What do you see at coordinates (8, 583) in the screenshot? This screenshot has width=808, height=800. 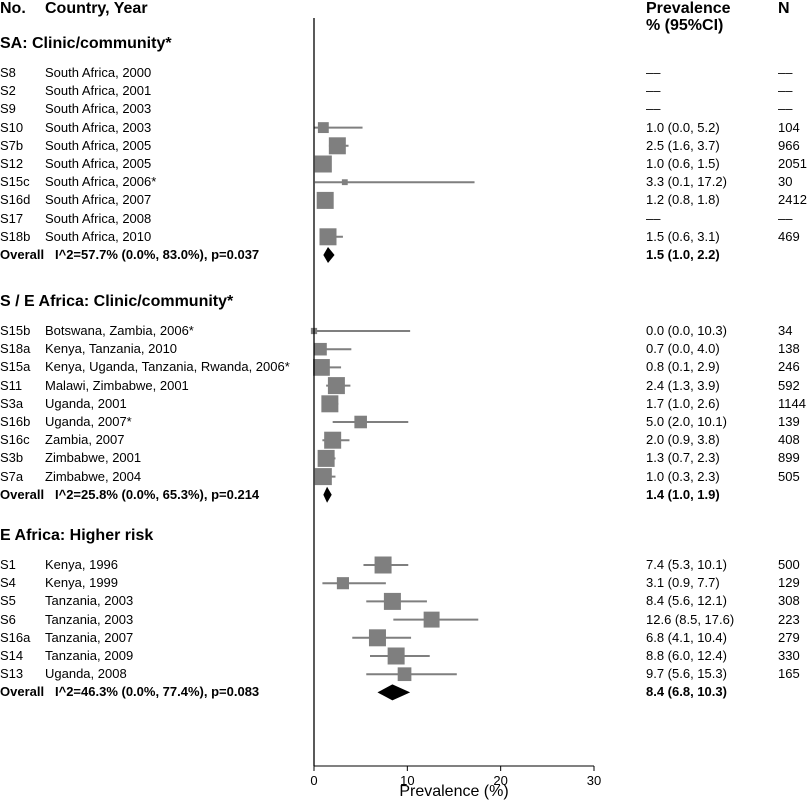 I see `study-id: S4` at bounding box center [8, 583].